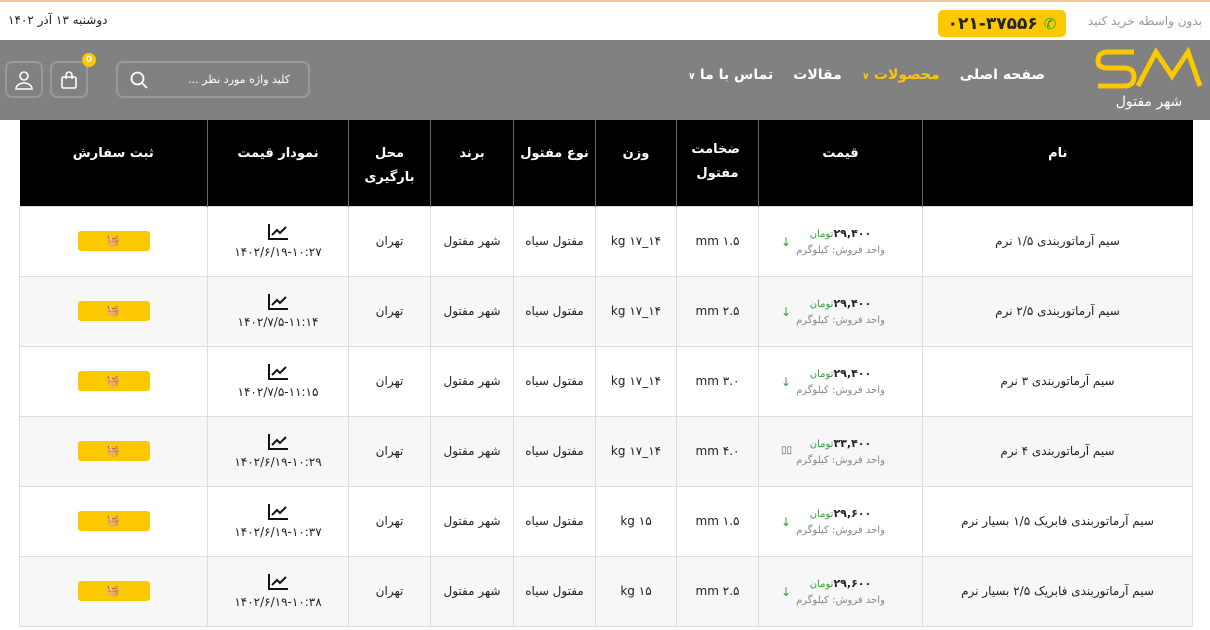  Describe the element at coordinates (636, 521) in the screenshot. I see `weight: ۱۵ kg` at that location.